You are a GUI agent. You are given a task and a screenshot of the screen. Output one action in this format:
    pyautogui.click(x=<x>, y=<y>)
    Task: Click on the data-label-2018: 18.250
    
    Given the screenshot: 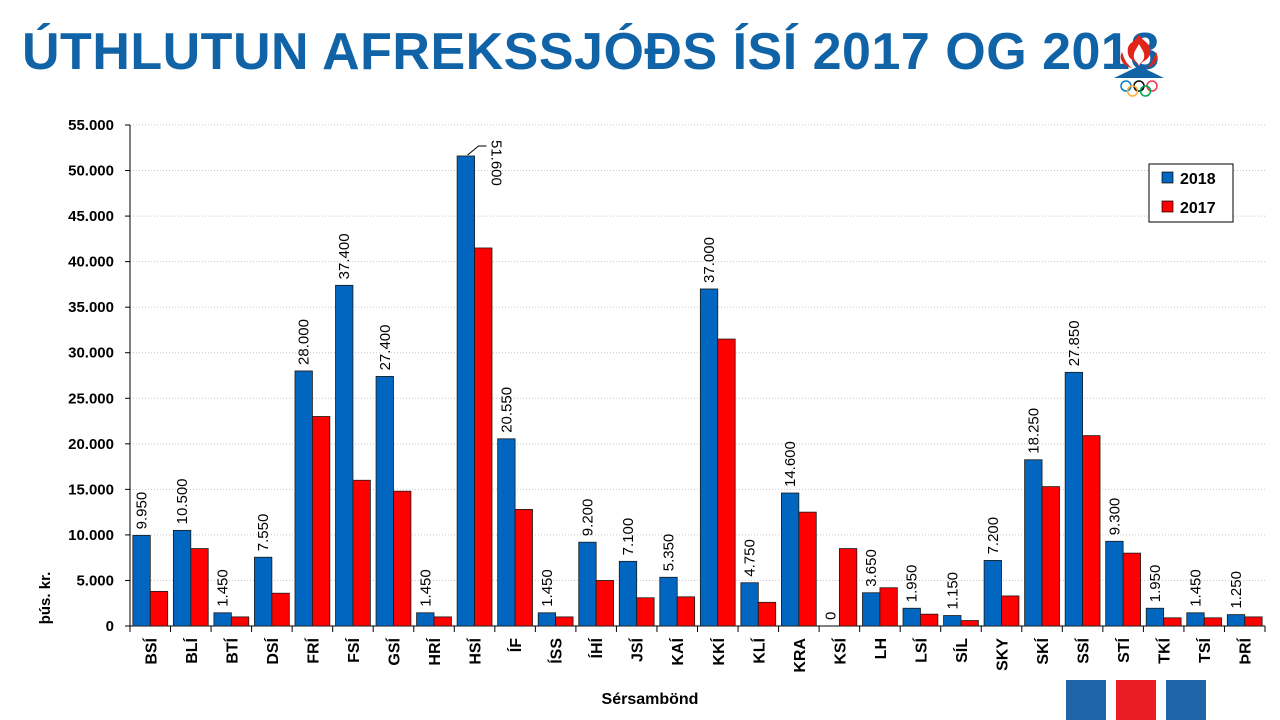 What is the action you would take?
    pyautogui.click(x=1033, y=431)
    